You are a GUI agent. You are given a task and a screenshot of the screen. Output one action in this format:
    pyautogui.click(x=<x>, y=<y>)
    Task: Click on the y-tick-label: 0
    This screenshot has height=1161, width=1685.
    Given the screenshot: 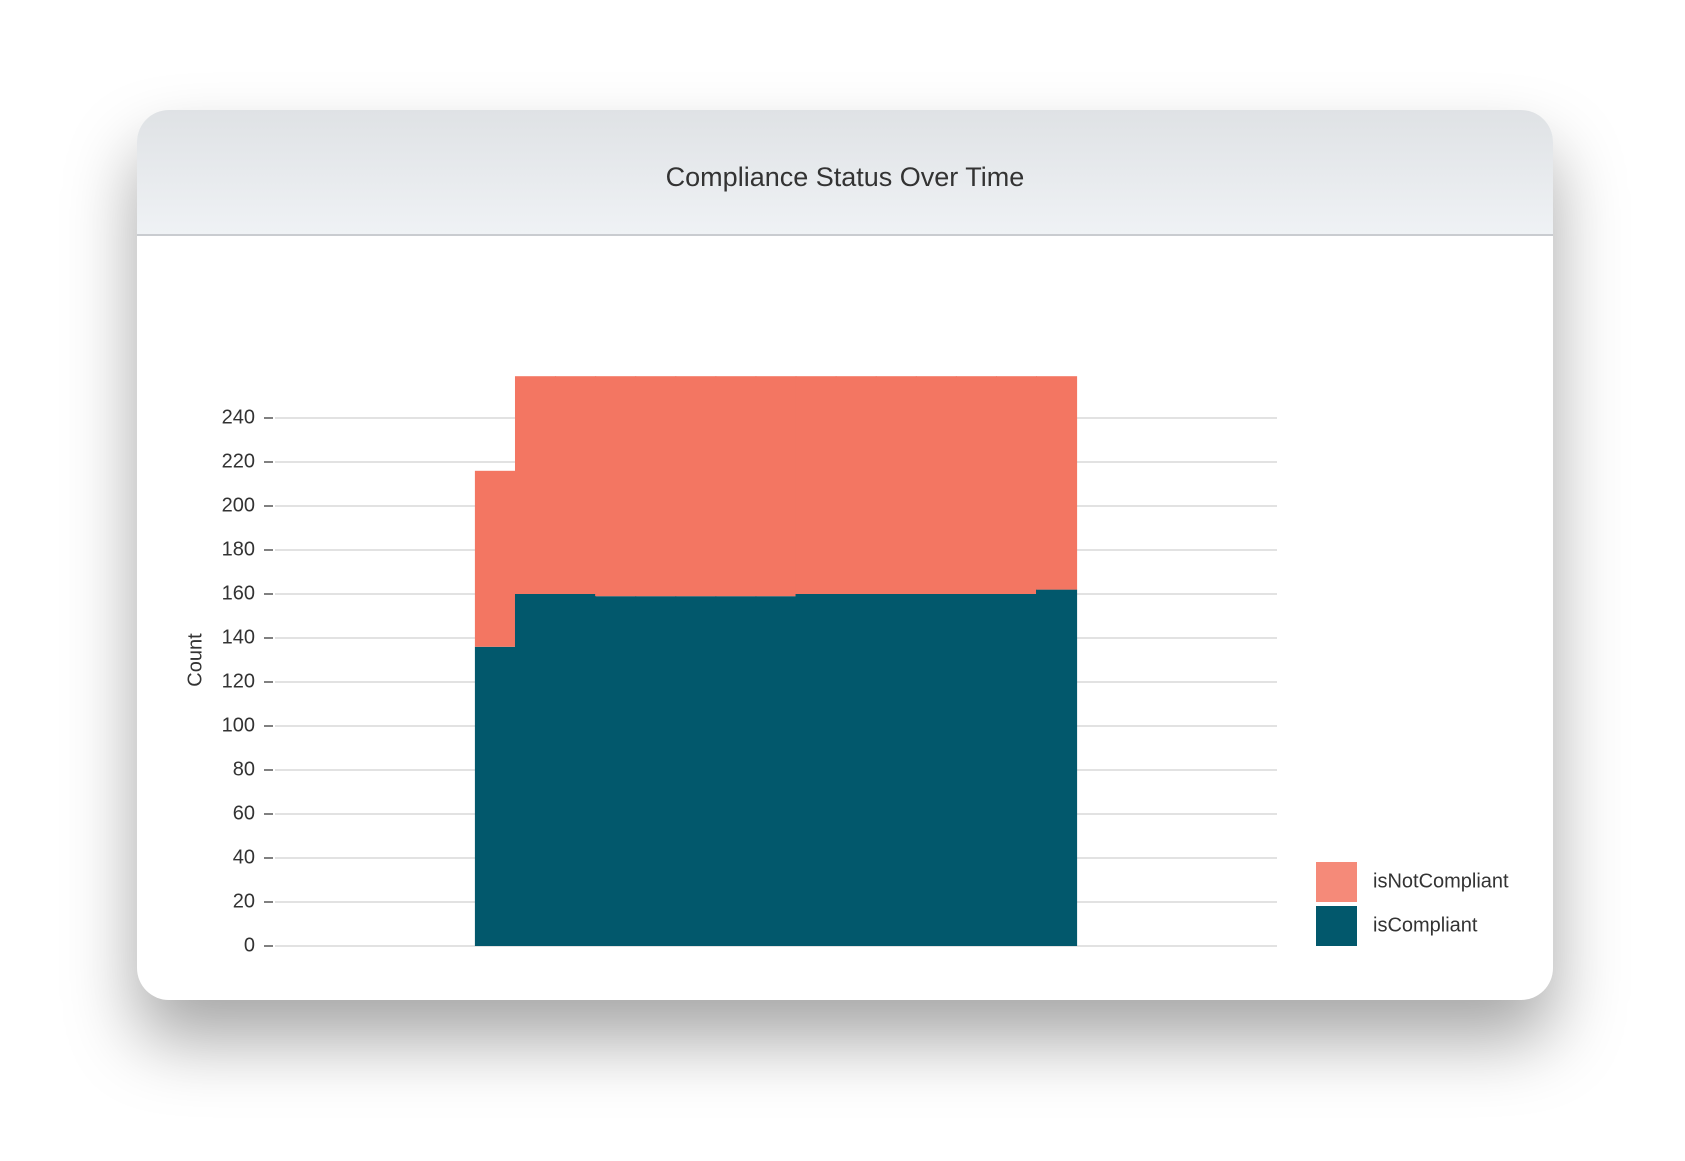 What is the action you would take?
    pyautogui.click(x=249, y=945)
    